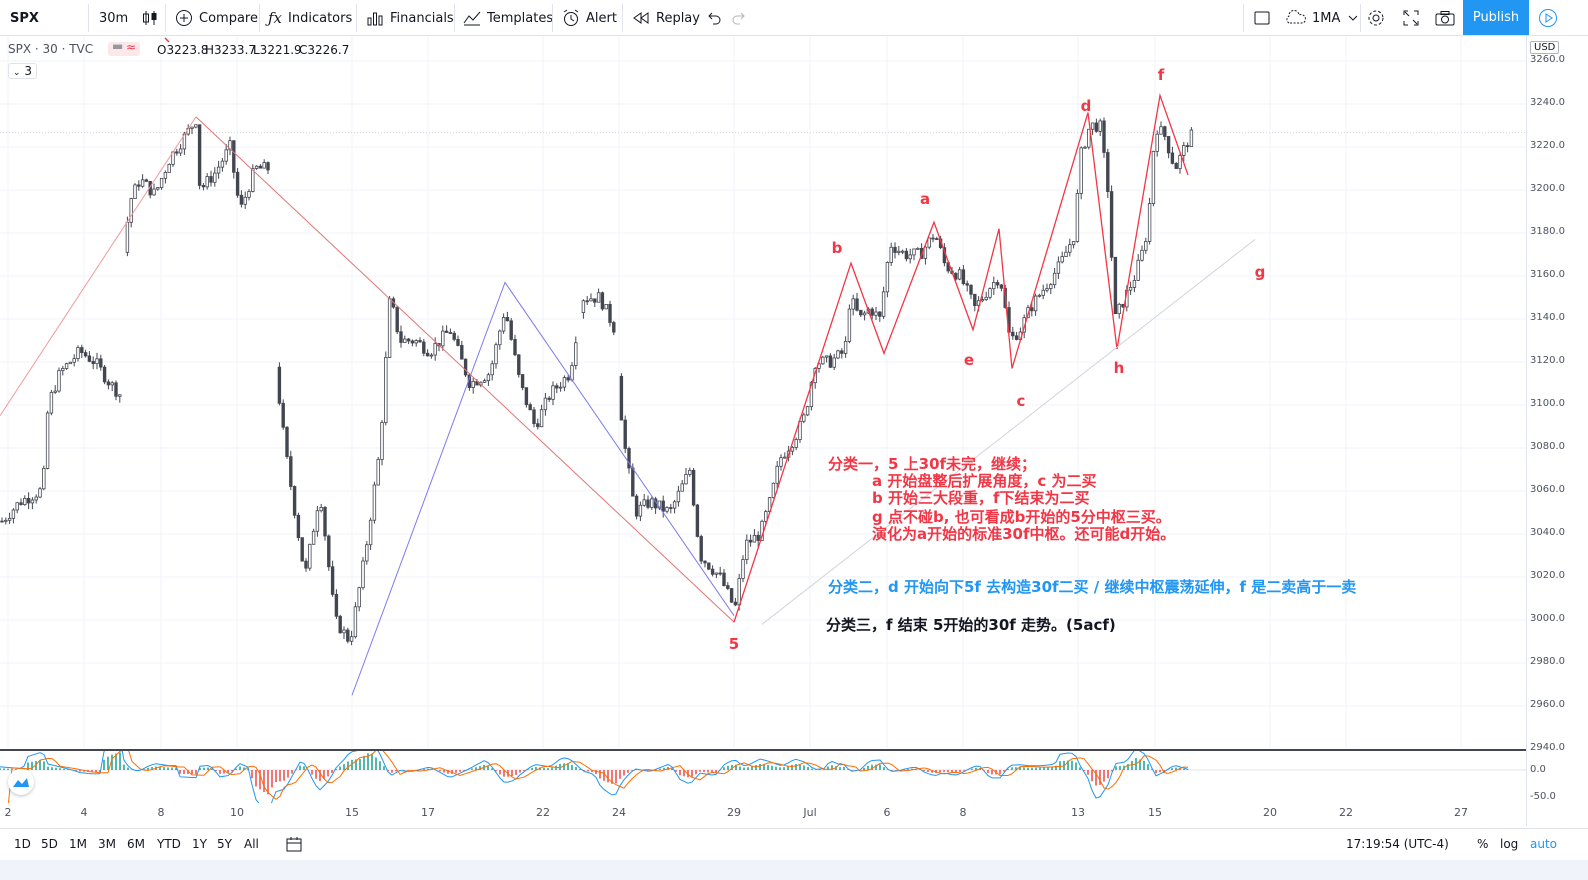 The height and width of the screenshot is (880, 1588). Describe the element at coordinates (24, 18) in the screenshot. I see `symbol-search: SPX` at that location.